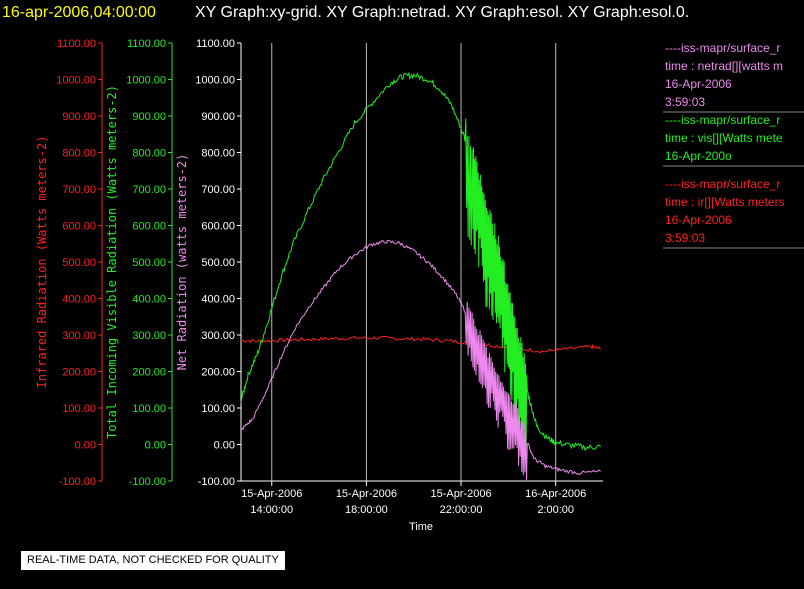  What do you see at coordinates (149, 409) in the screenshot?
I see `visible-tick-label: 100.00` at bounding box center [149, 409].